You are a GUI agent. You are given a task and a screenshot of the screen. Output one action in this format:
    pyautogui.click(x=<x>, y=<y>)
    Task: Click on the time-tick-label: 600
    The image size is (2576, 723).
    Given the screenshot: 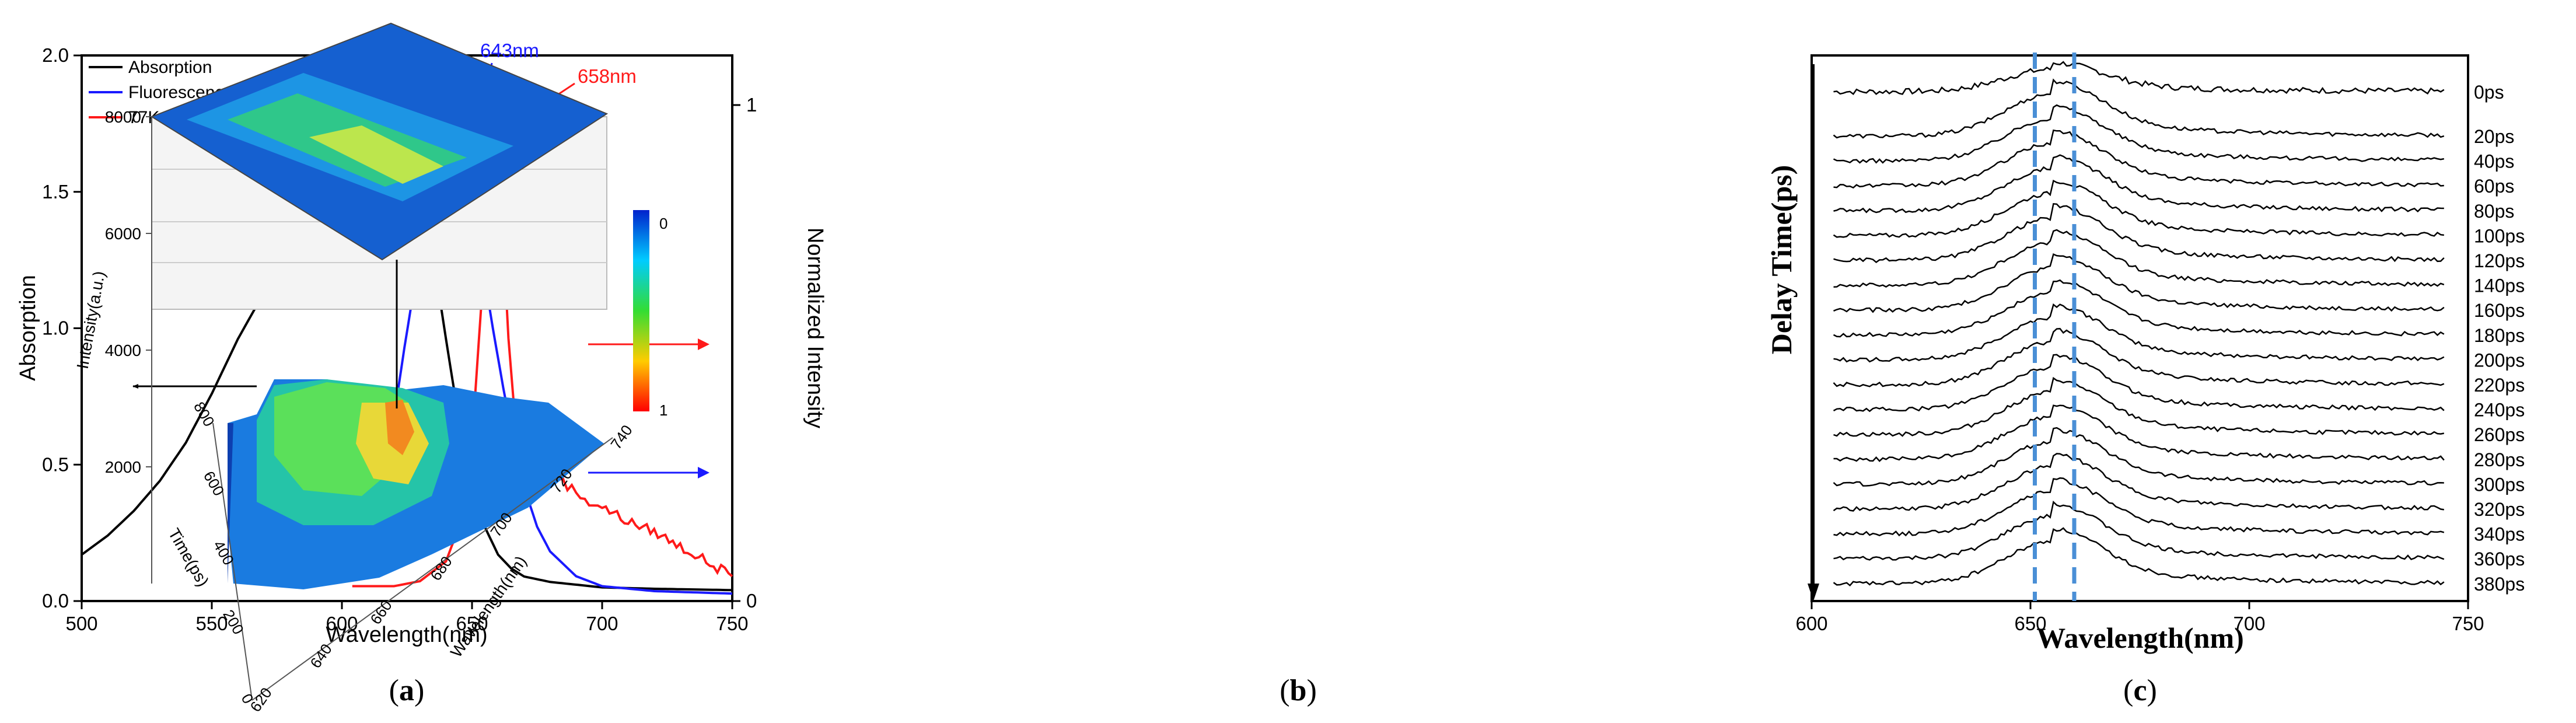 What is the action you would take?
    pyautogui.click(x=214, y=483)
    